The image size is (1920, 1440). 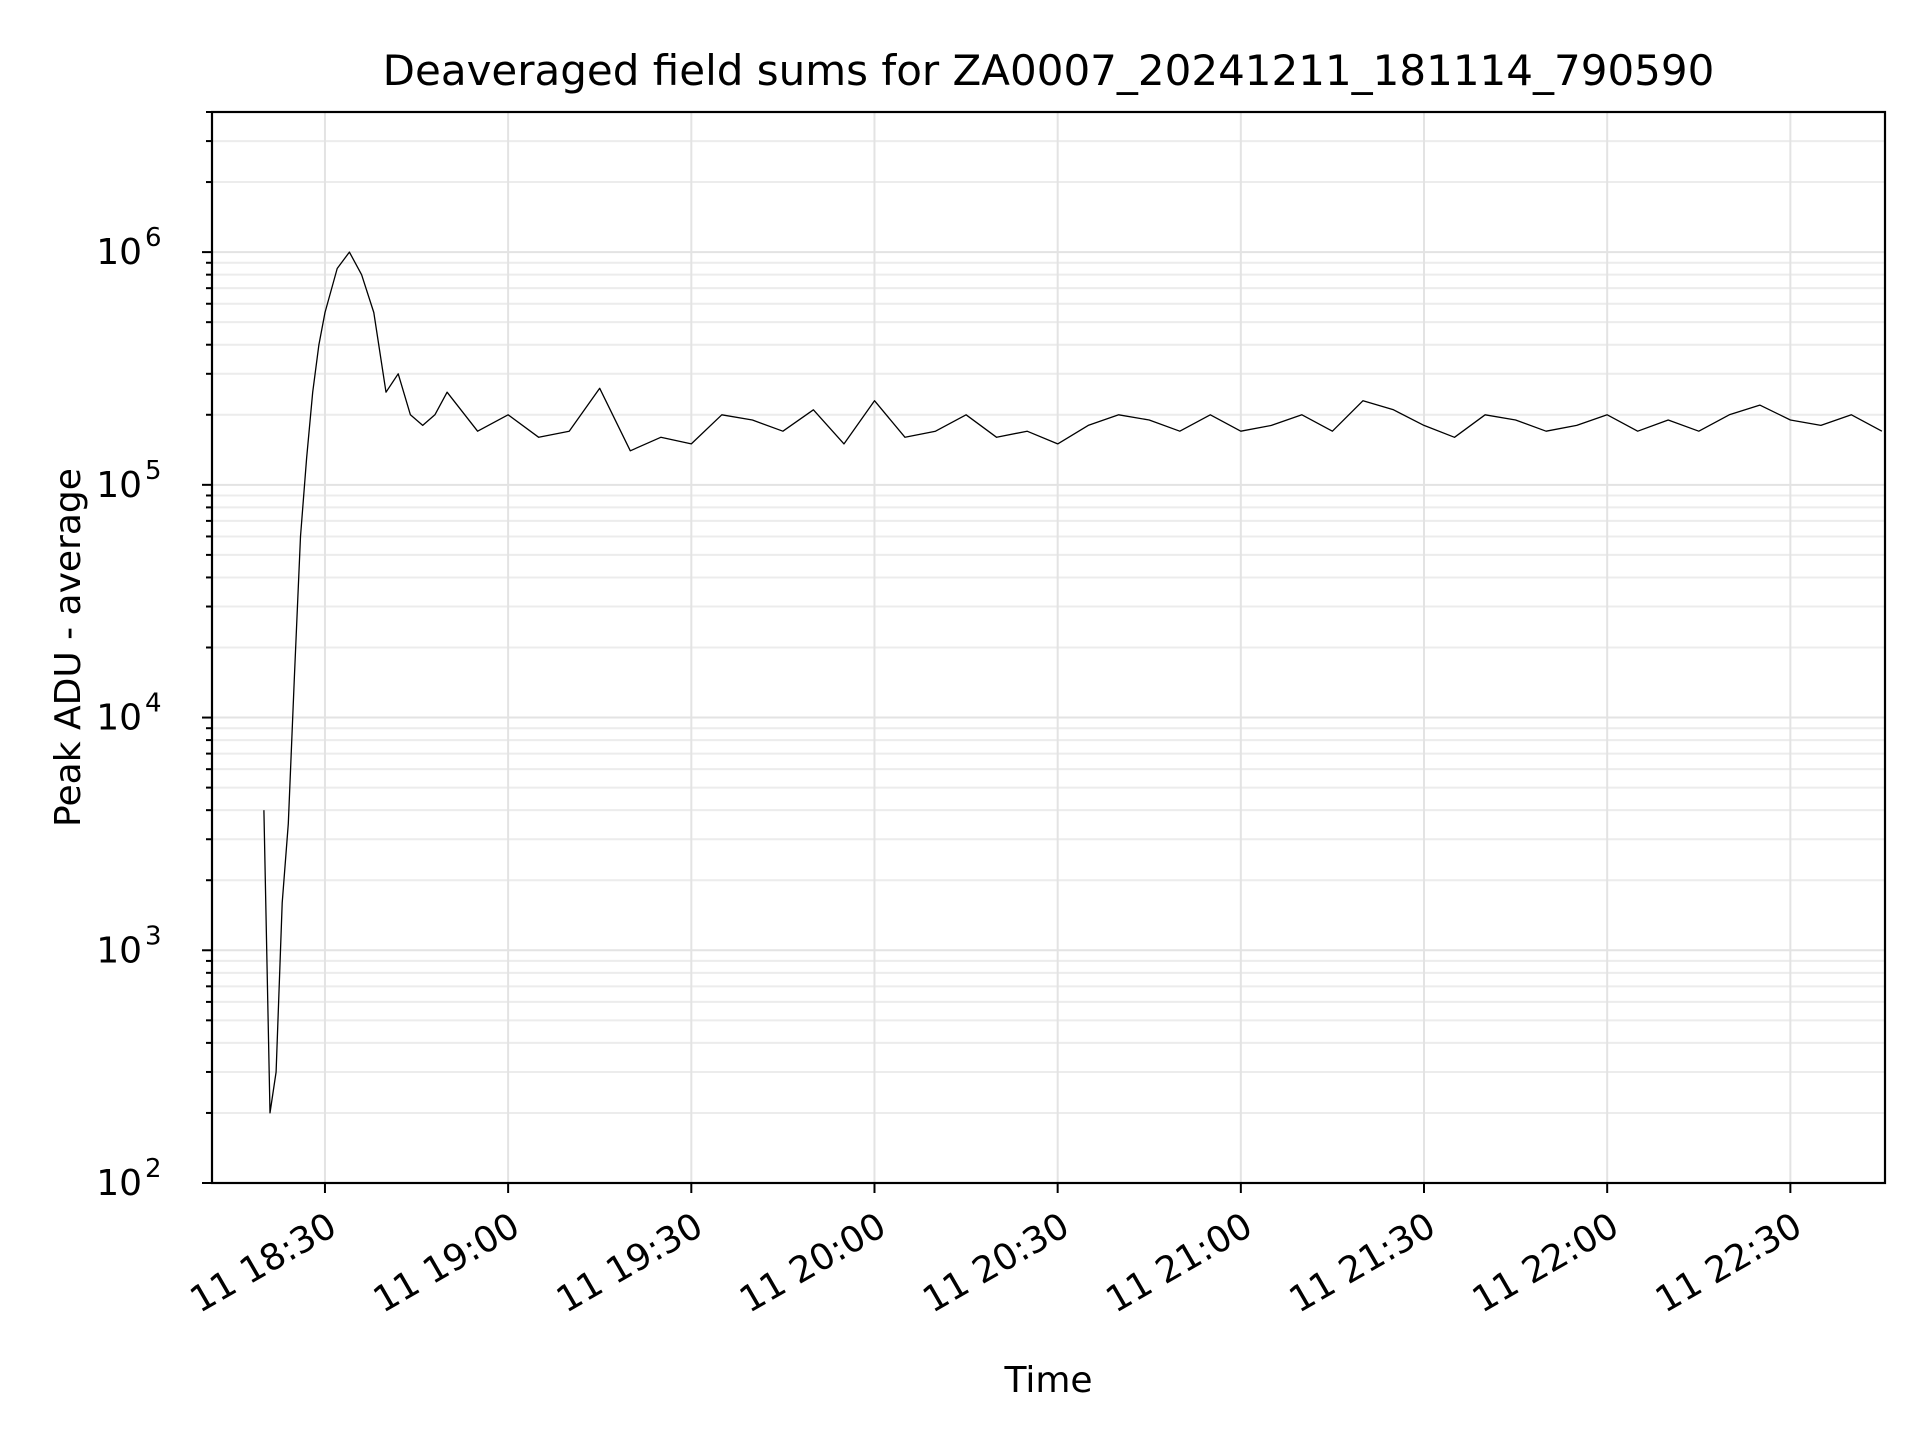 What do you see at coordinates (153, 471) in the screenshot?
I see `y-tick-exponent: 5` at bounding box center [153, 471].